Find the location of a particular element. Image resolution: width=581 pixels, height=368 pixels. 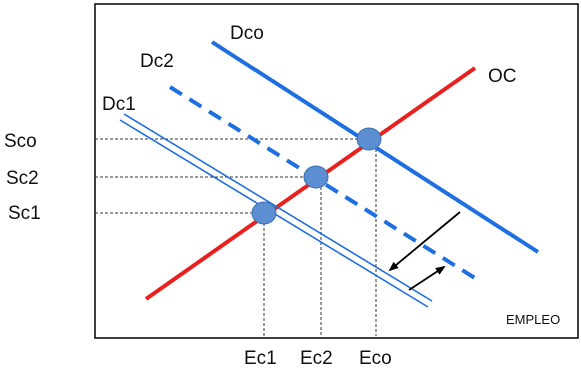

sc2-label: Sc2 is located at coordinates (22, 178).